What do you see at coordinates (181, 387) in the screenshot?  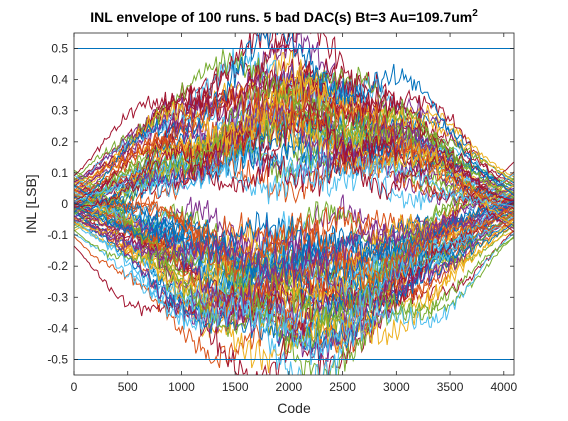 I see `x-tick-label: 1000` at bounding box center [181, 387].